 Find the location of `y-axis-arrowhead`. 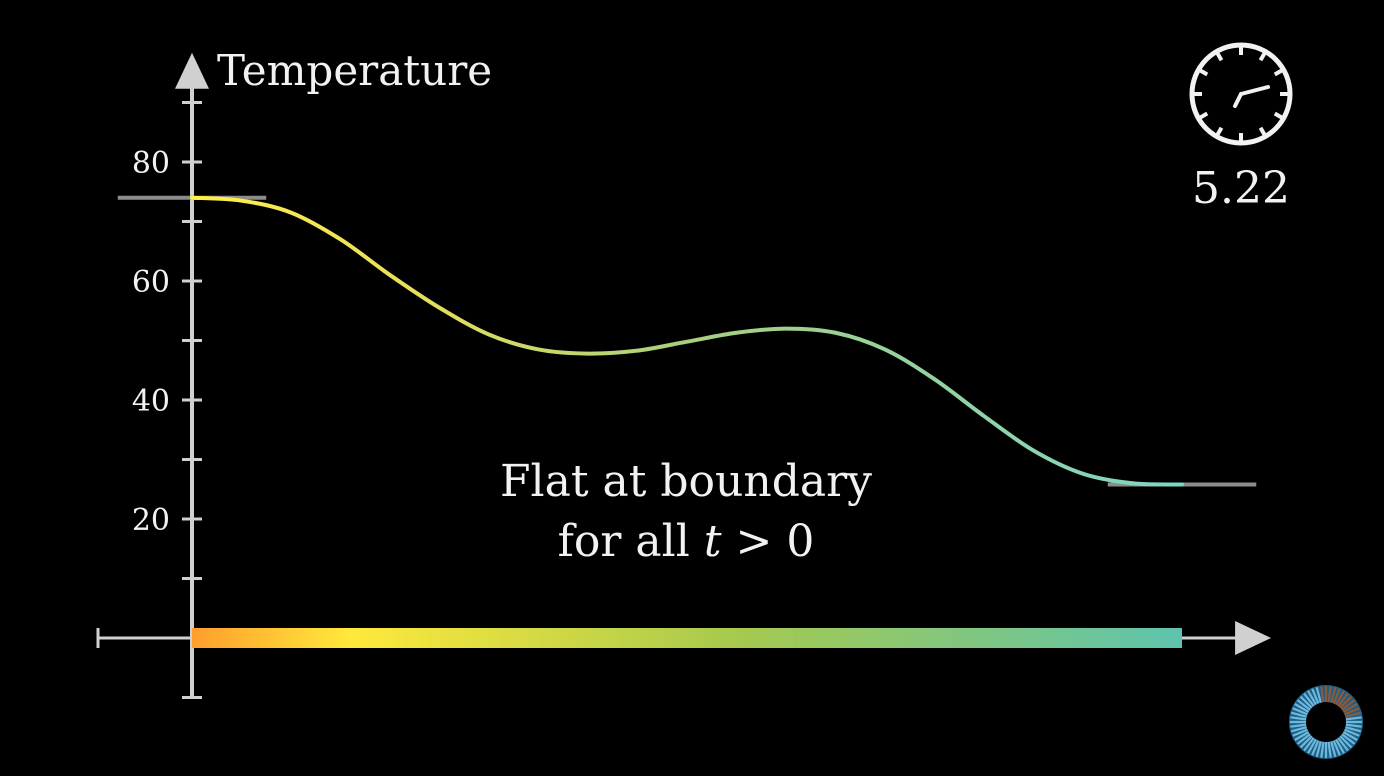

y-axis-arrowhead is located at coordinates (192, 70).